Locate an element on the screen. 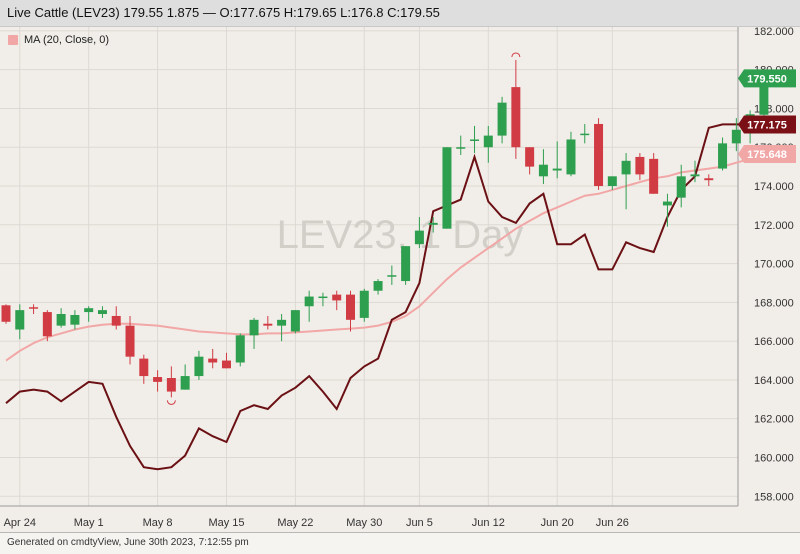  x-tick-label: Jun 12 is located at coordinates (488, 523).